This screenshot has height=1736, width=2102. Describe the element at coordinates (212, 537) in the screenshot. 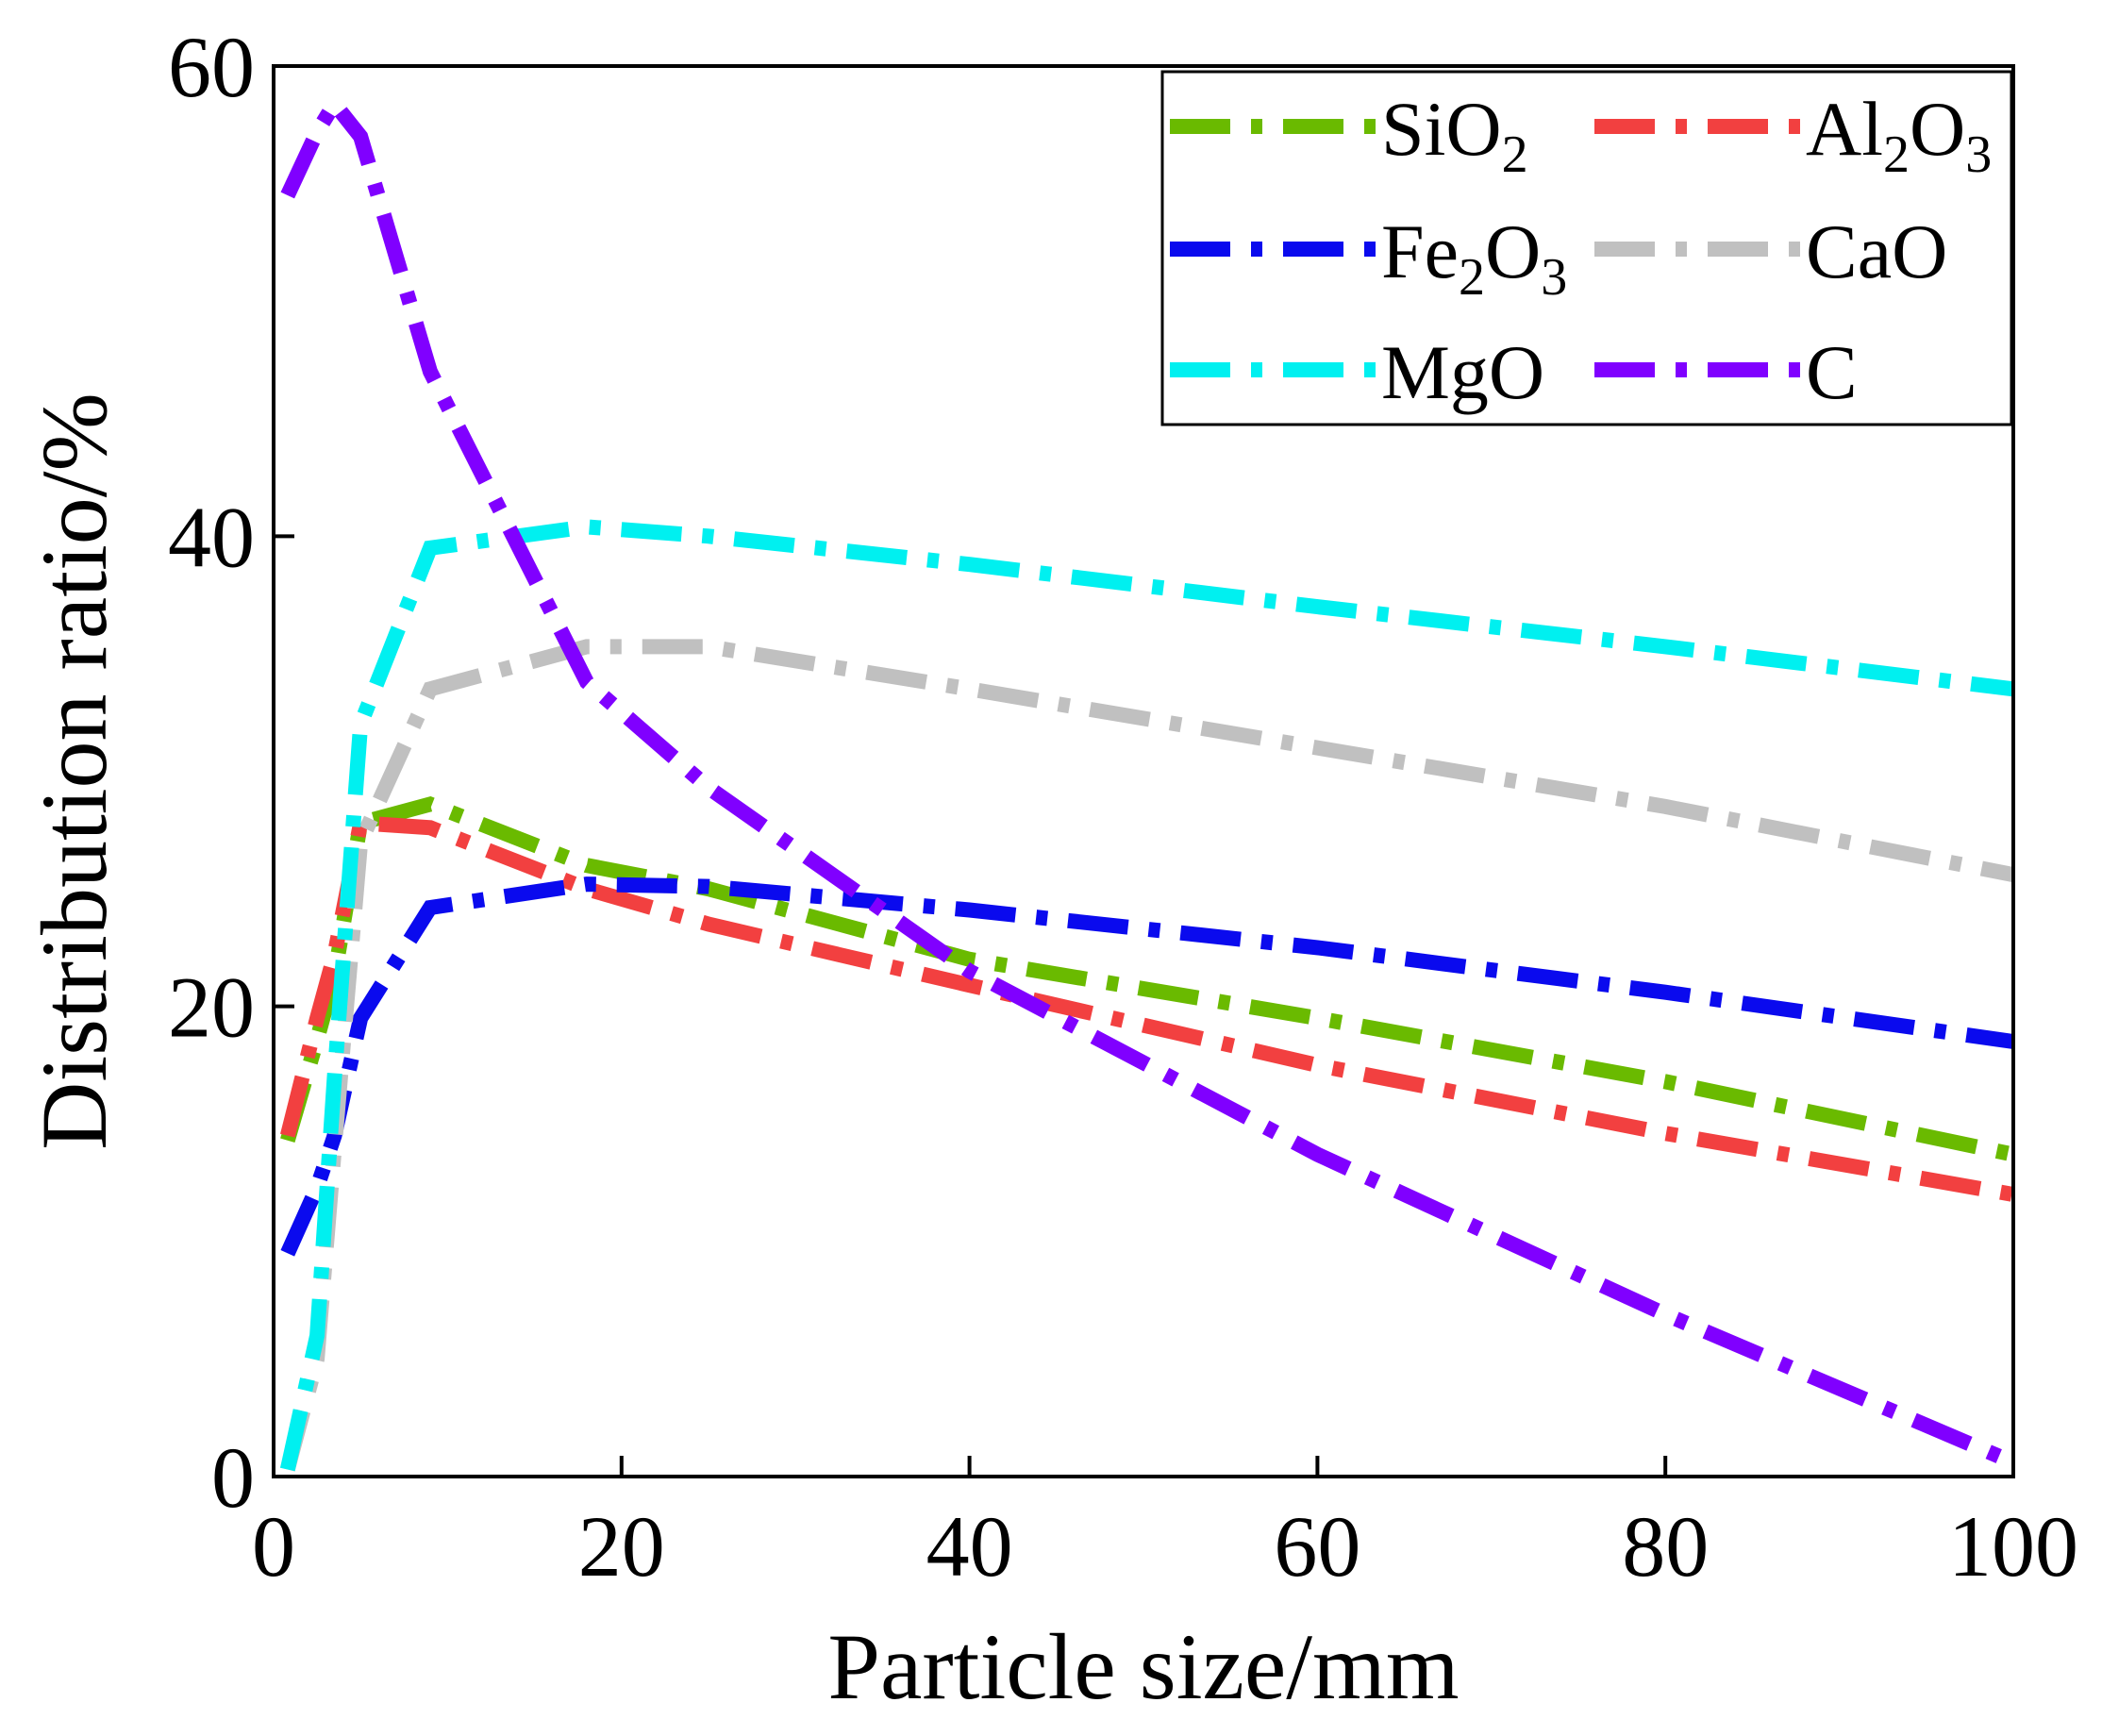

I see `y-tick-label: 40` at that location.